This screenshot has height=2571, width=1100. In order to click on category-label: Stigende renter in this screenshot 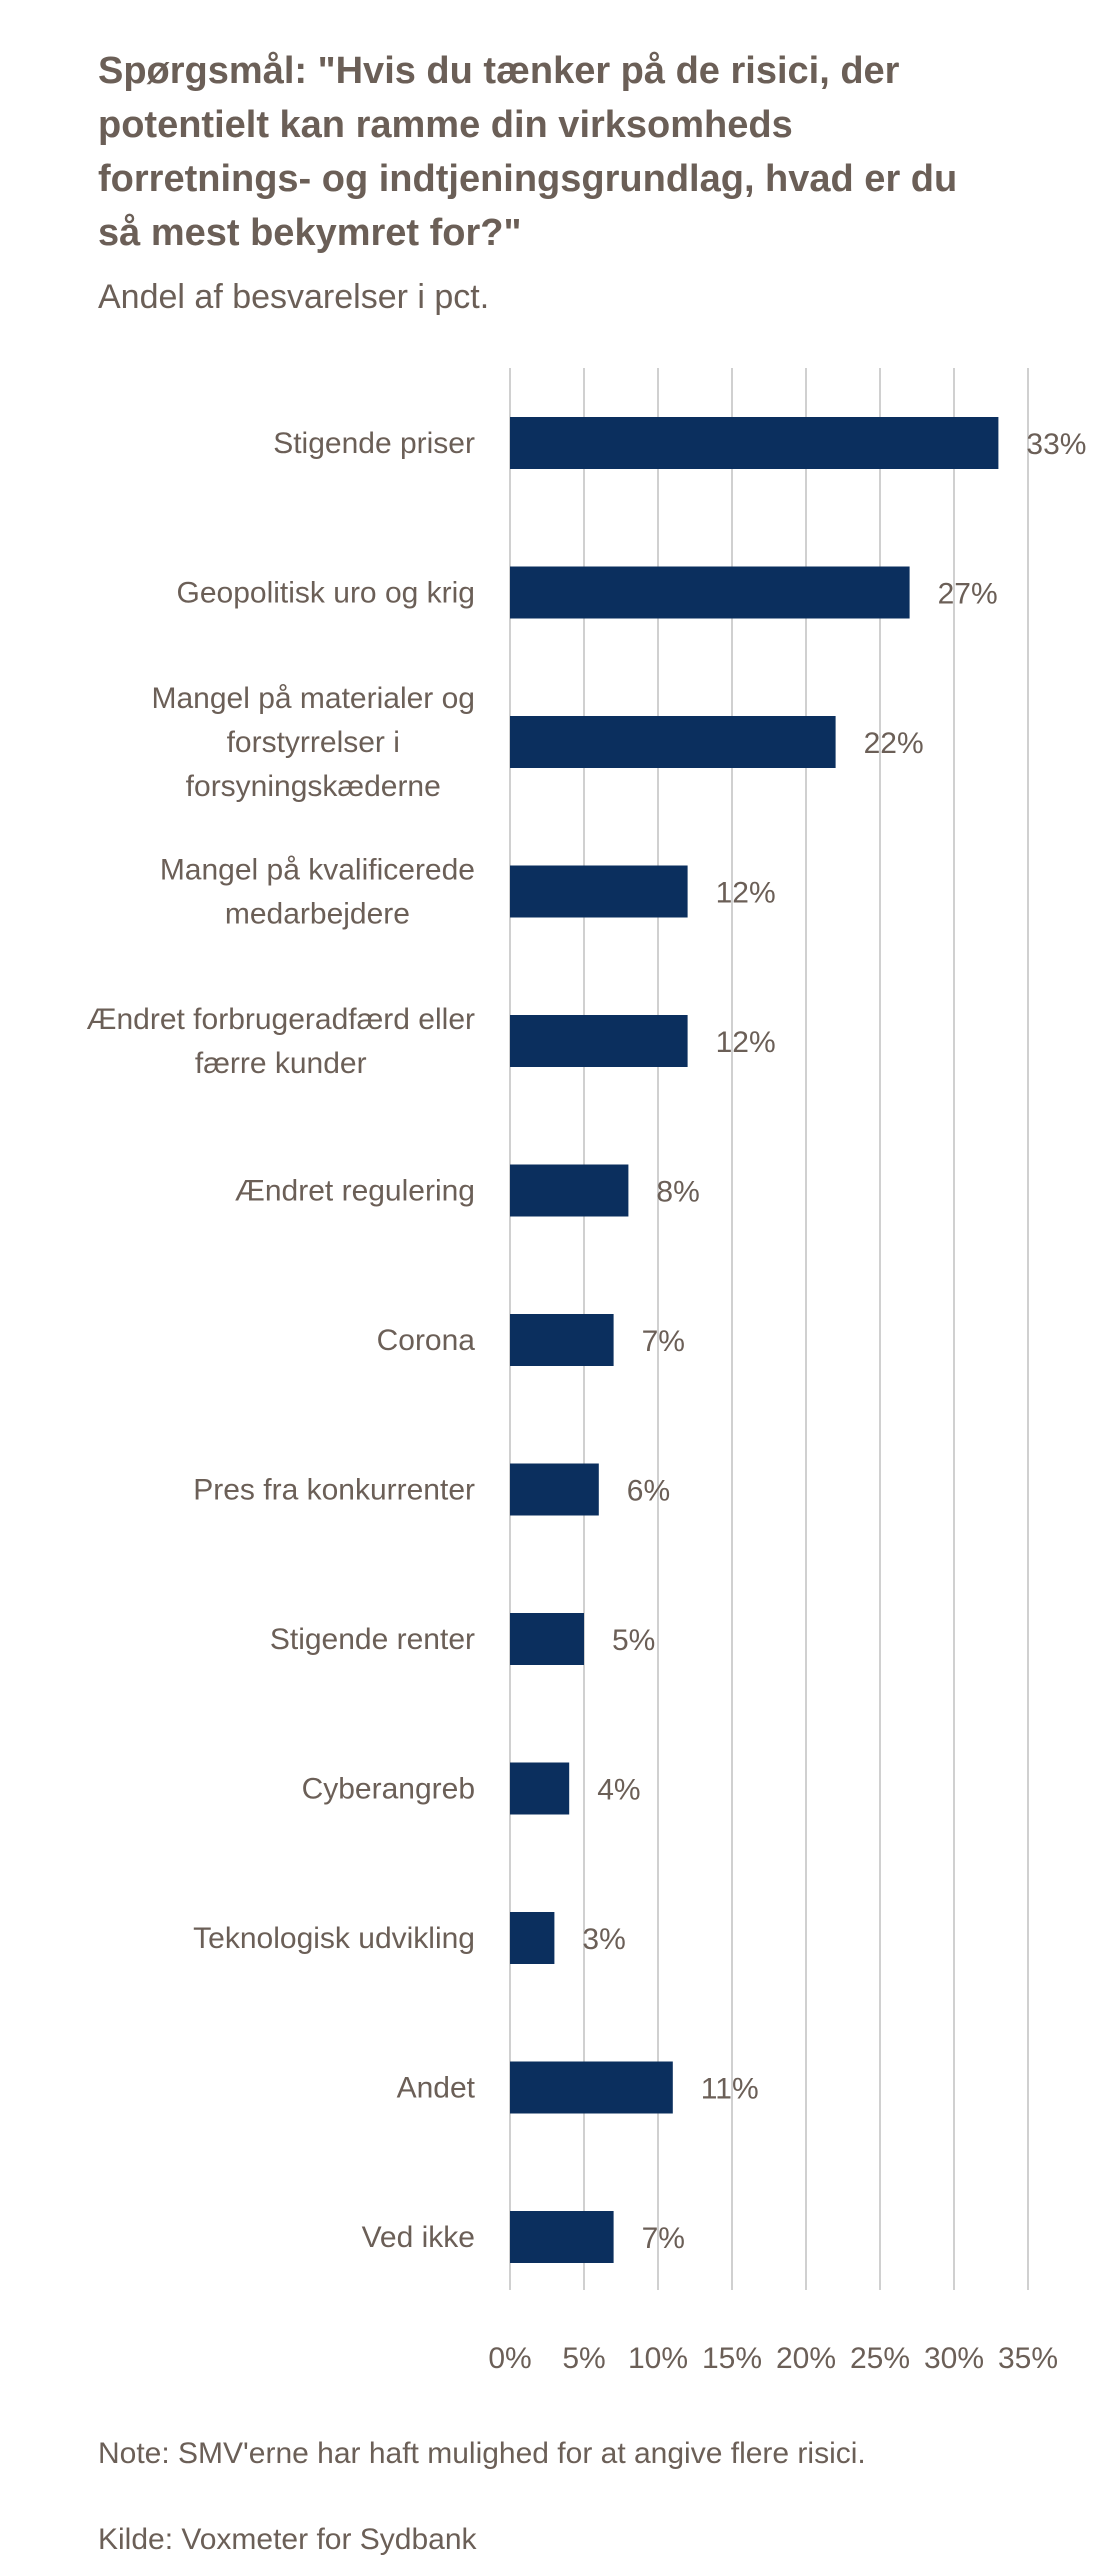, I will do `click(372, 1639)`.